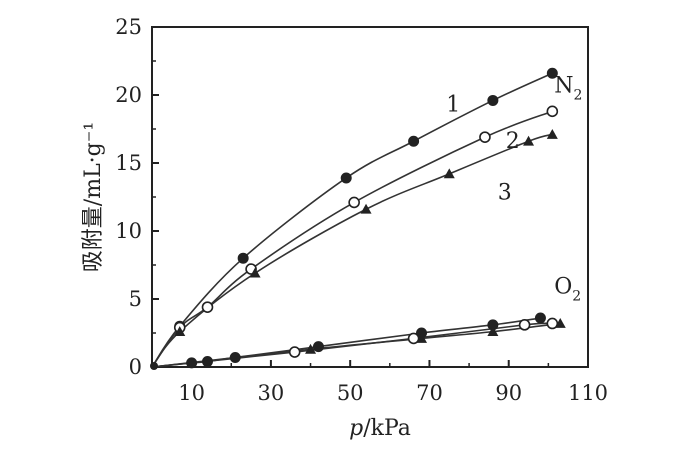  Describe the element at coordinates (191, 393) in the screenshot. I see `x-tick-label: 10` at that location.